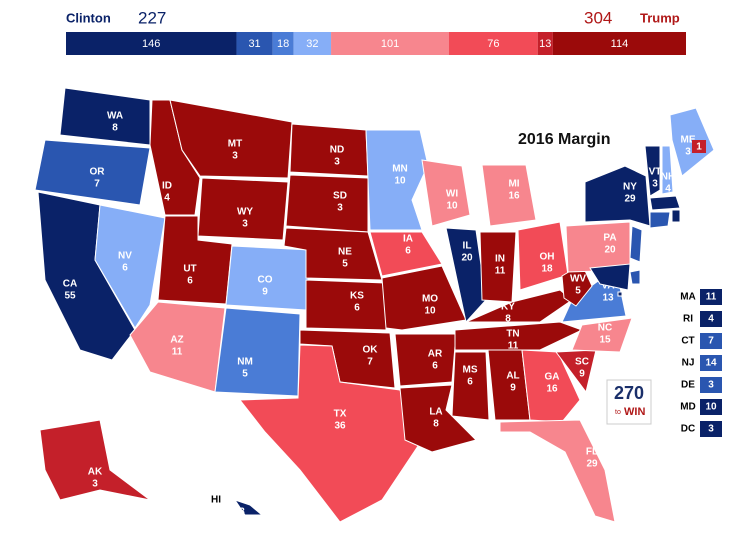  Describe the element at coordinates (629, 393) in the screenshot. I see `logo-number: 270` at that location.